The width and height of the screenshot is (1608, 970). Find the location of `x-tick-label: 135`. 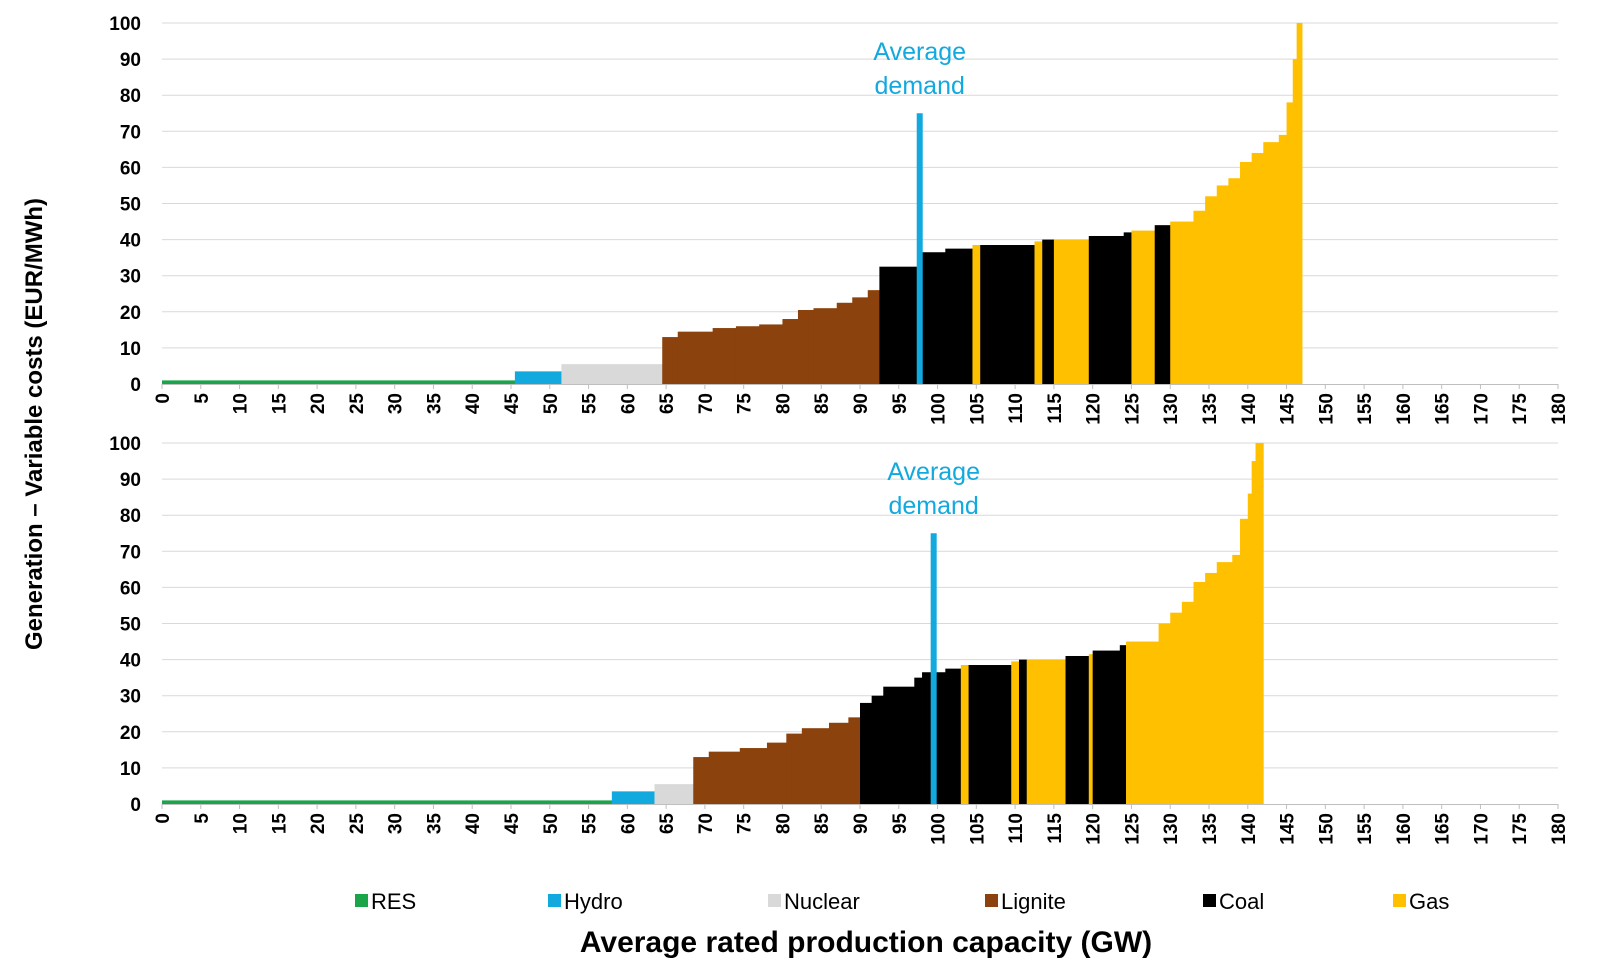

x-tick-label: 135 is located at coordinates (1210, 829).